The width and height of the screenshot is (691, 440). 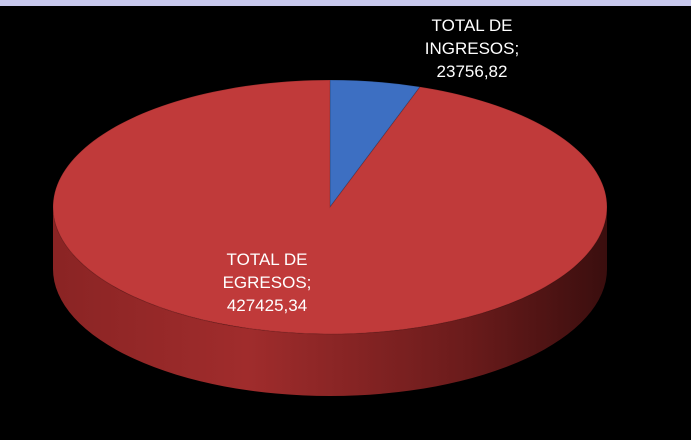 What do you see at coordinates (472, 71) in the screenshot?
I see `label-value: 23756,82` at bounding box center [472, 71].